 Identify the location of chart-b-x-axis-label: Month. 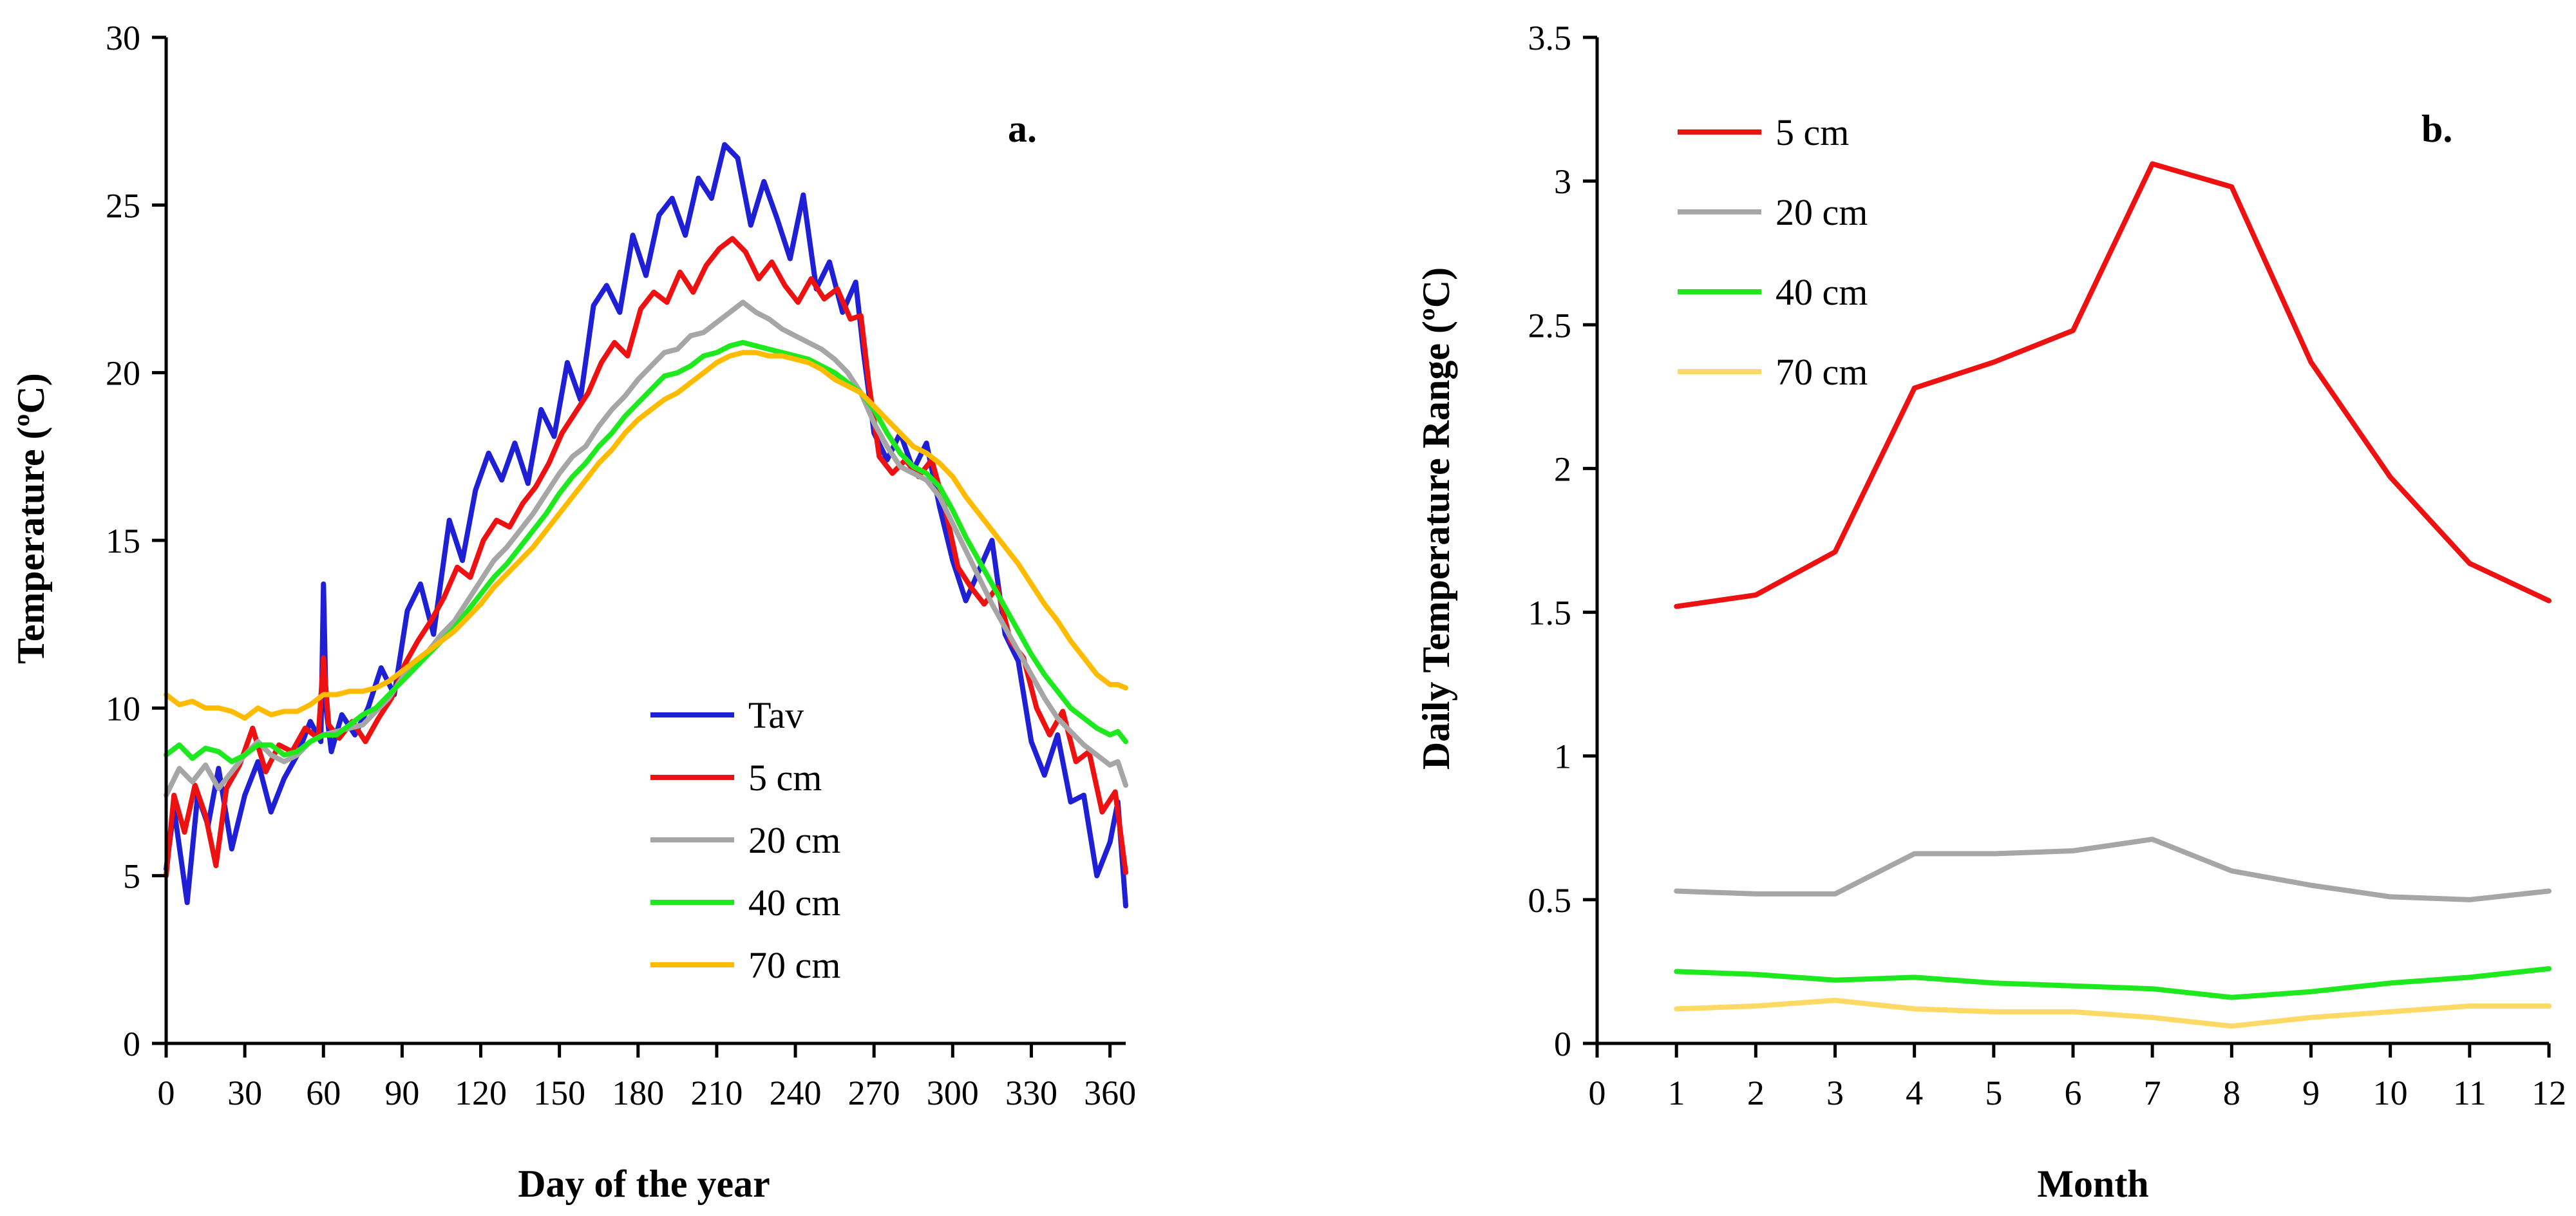
(2092, 1184).